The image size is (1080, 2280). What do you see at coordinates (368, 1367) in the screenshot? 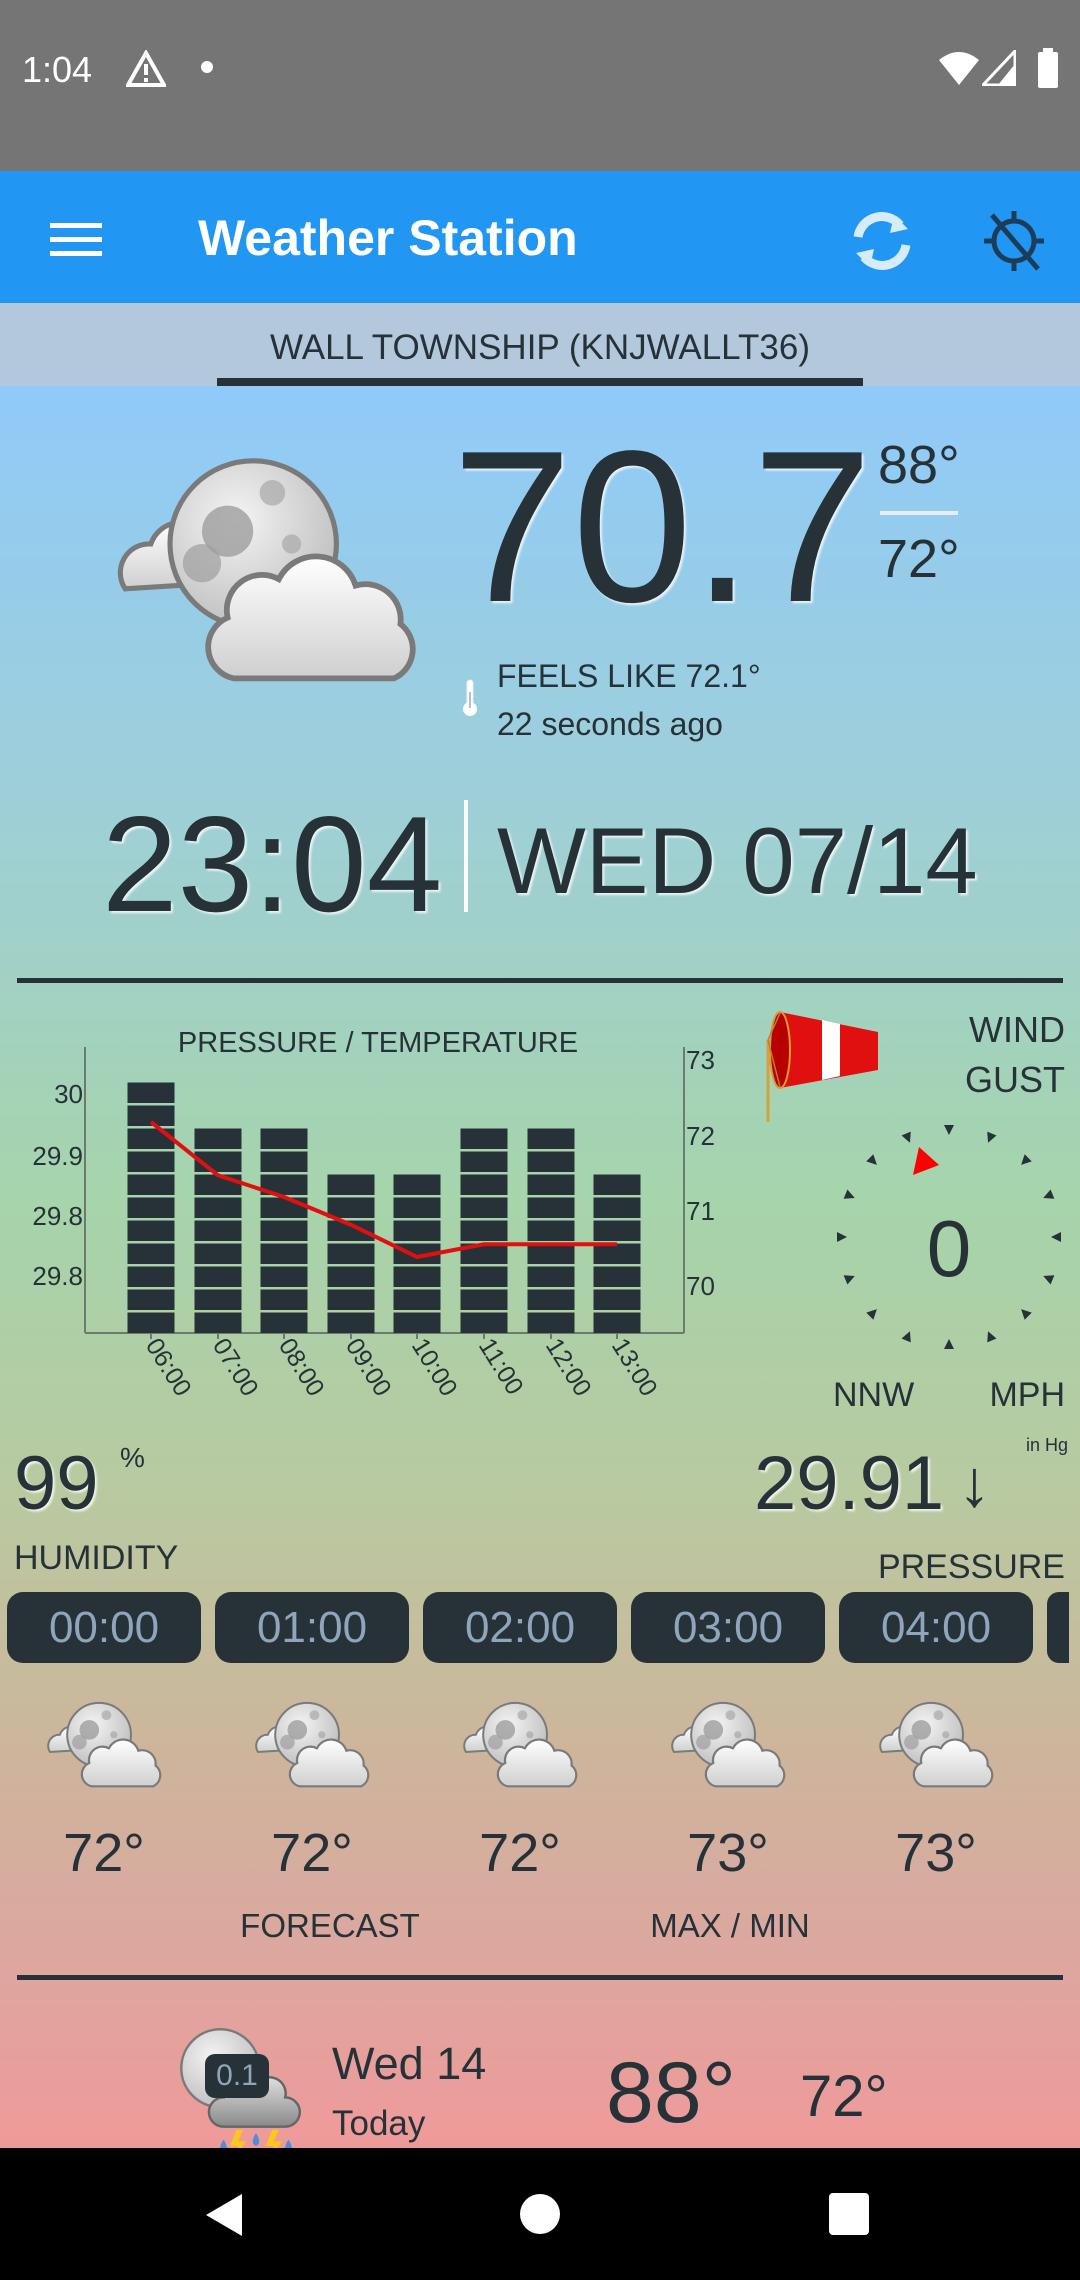
I see `x-tick-label: 09:00` at bounding box center [368, 1367].